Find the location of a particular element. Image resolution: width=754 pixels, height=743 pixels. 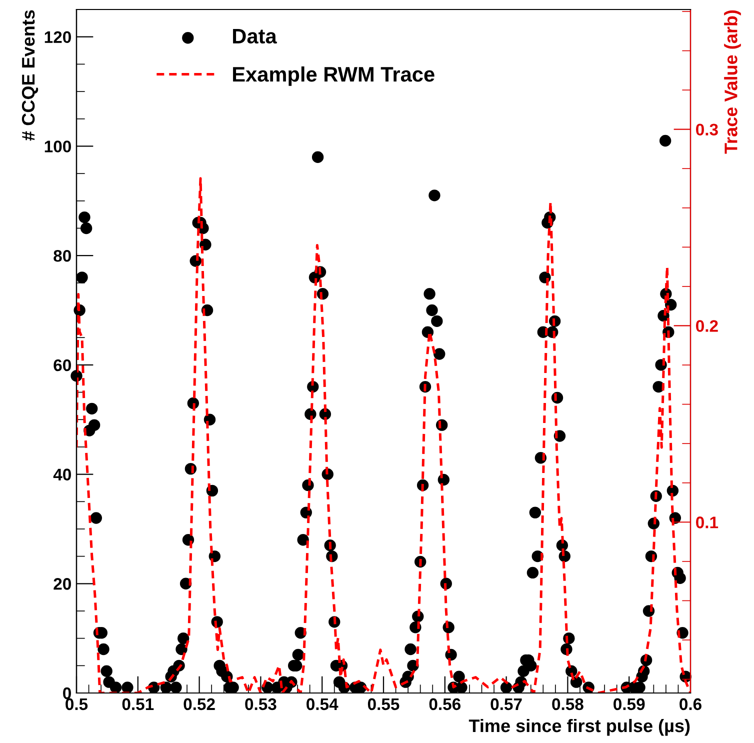

x-tick-label: 0.57 is located at coordinates (506, 704).